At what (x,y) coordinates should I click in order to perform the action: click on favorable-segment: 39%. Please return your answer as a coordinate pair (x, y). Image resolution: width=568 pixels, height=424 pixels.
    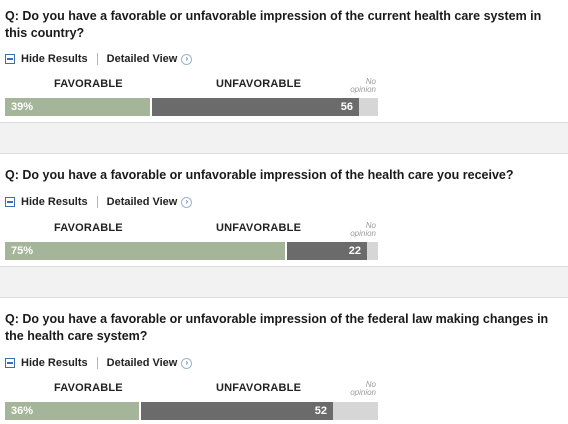
    Looking at the image, I should click on (77, 107).